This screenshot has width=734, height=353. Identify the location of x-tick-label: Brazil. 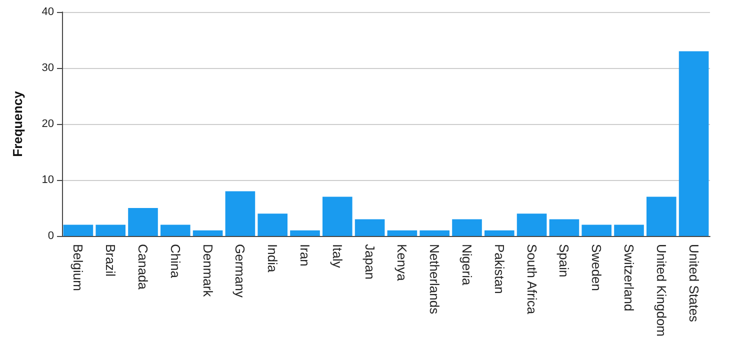
(110, 260).